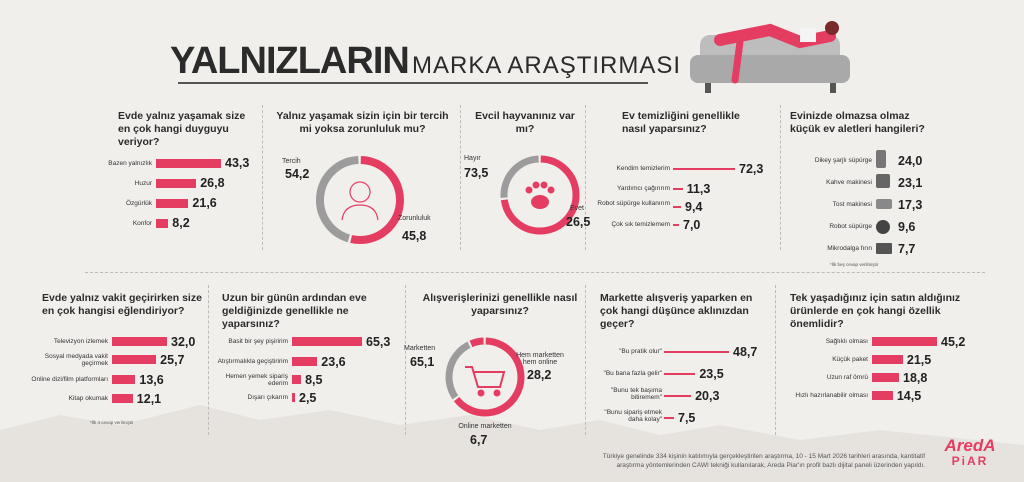 The image size is (1024, 482). Describe the element at coordinates (267, 397) in the screenshot. I see `bar-label: Dışarı çıkarım` at that location.